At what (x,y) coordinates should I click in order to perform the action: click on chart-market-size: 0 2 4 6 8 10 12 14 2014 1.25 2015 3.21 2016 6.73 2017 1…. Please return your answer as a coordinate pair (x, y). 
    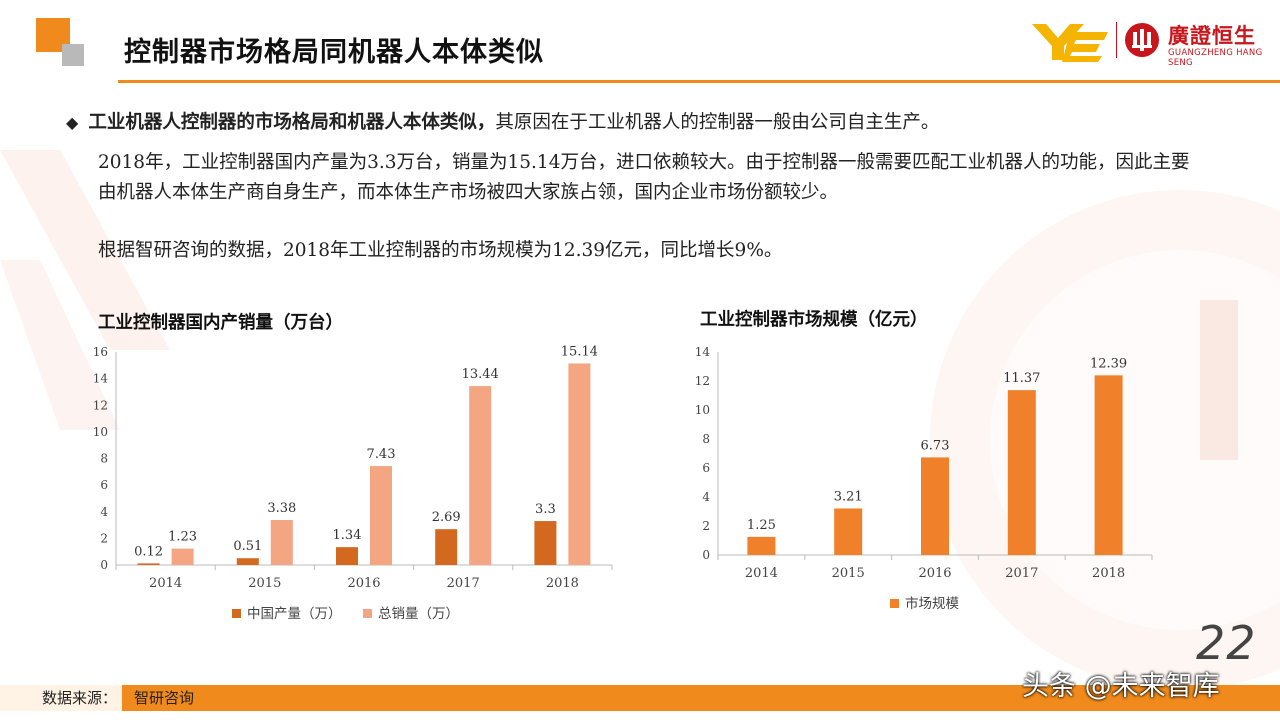
    Looking at the image, I should click on (924, 478).